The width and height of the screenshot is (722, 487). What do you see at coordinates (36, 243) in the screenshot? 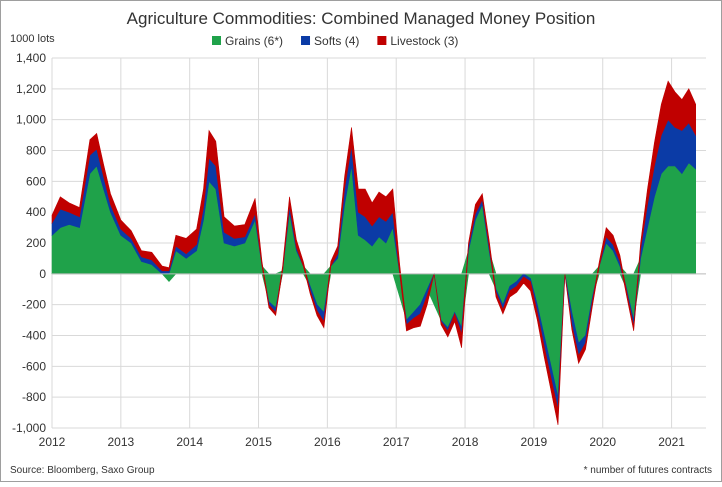
I see `y-tick-label: 200` at bounding box center [36, 243].